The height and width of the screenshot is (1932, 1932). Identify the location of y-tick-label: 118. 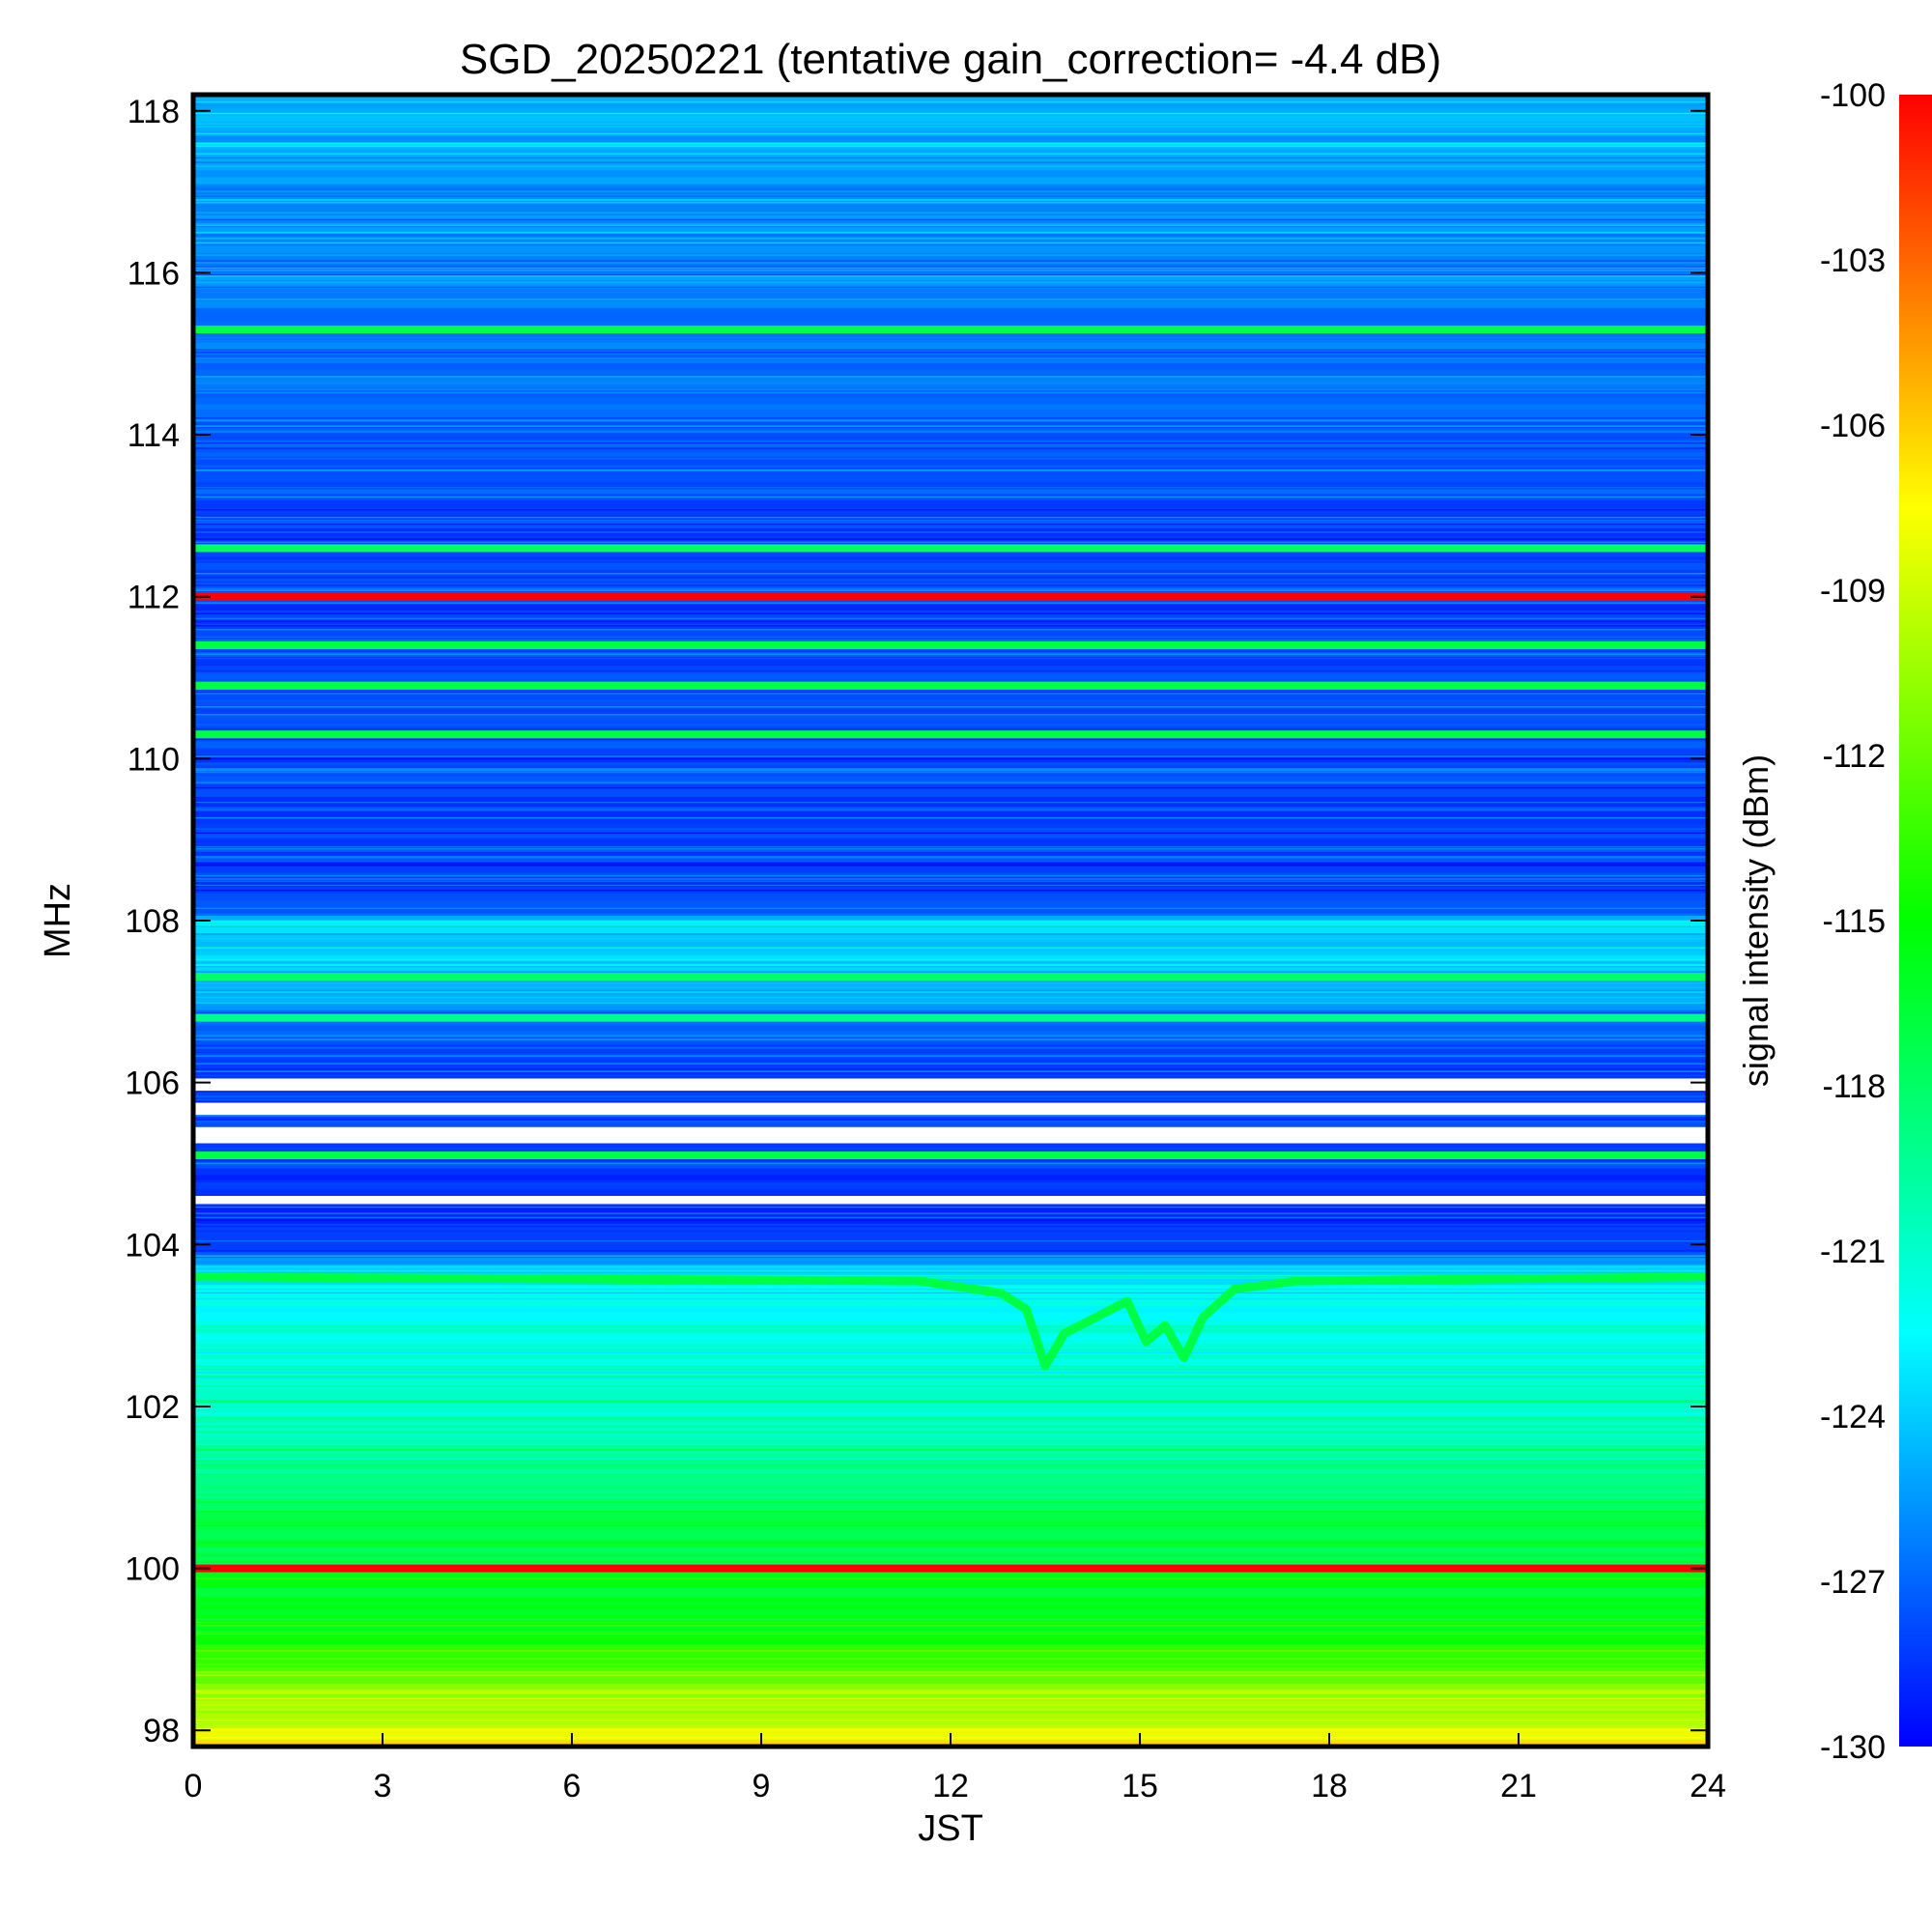
(154, 112).